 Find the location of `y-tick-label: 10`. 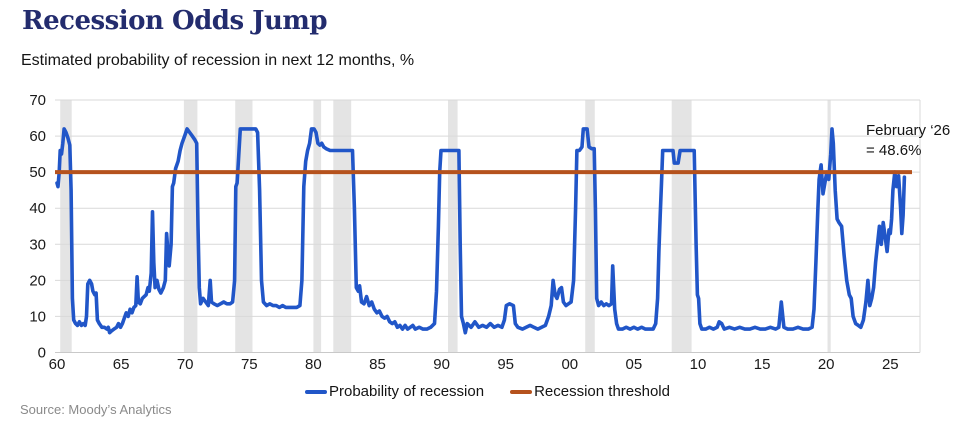

y-tick-label: 10 is located at coordinates (37, 316).